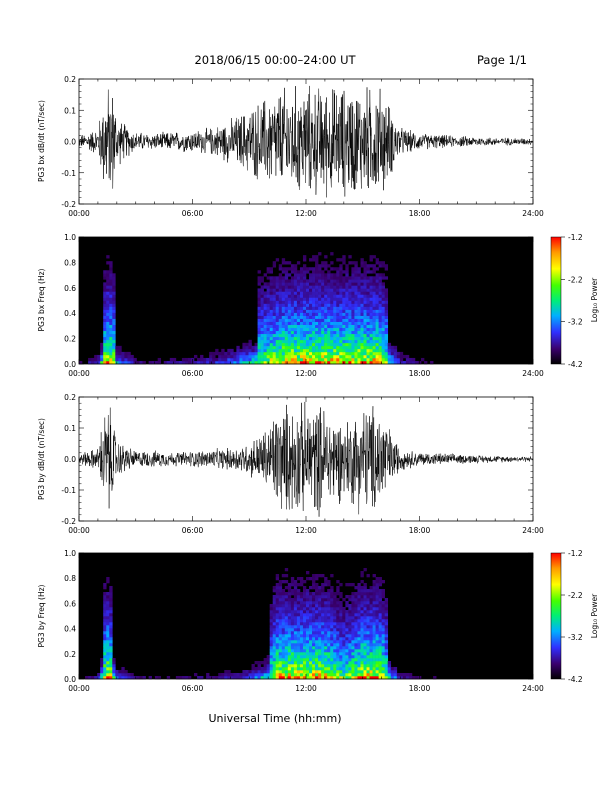 Image resolution: width=612 pixels, height=792 pixels. I want to click on colorbar-1-label: Log₁₀ Power, so click(594, 299).